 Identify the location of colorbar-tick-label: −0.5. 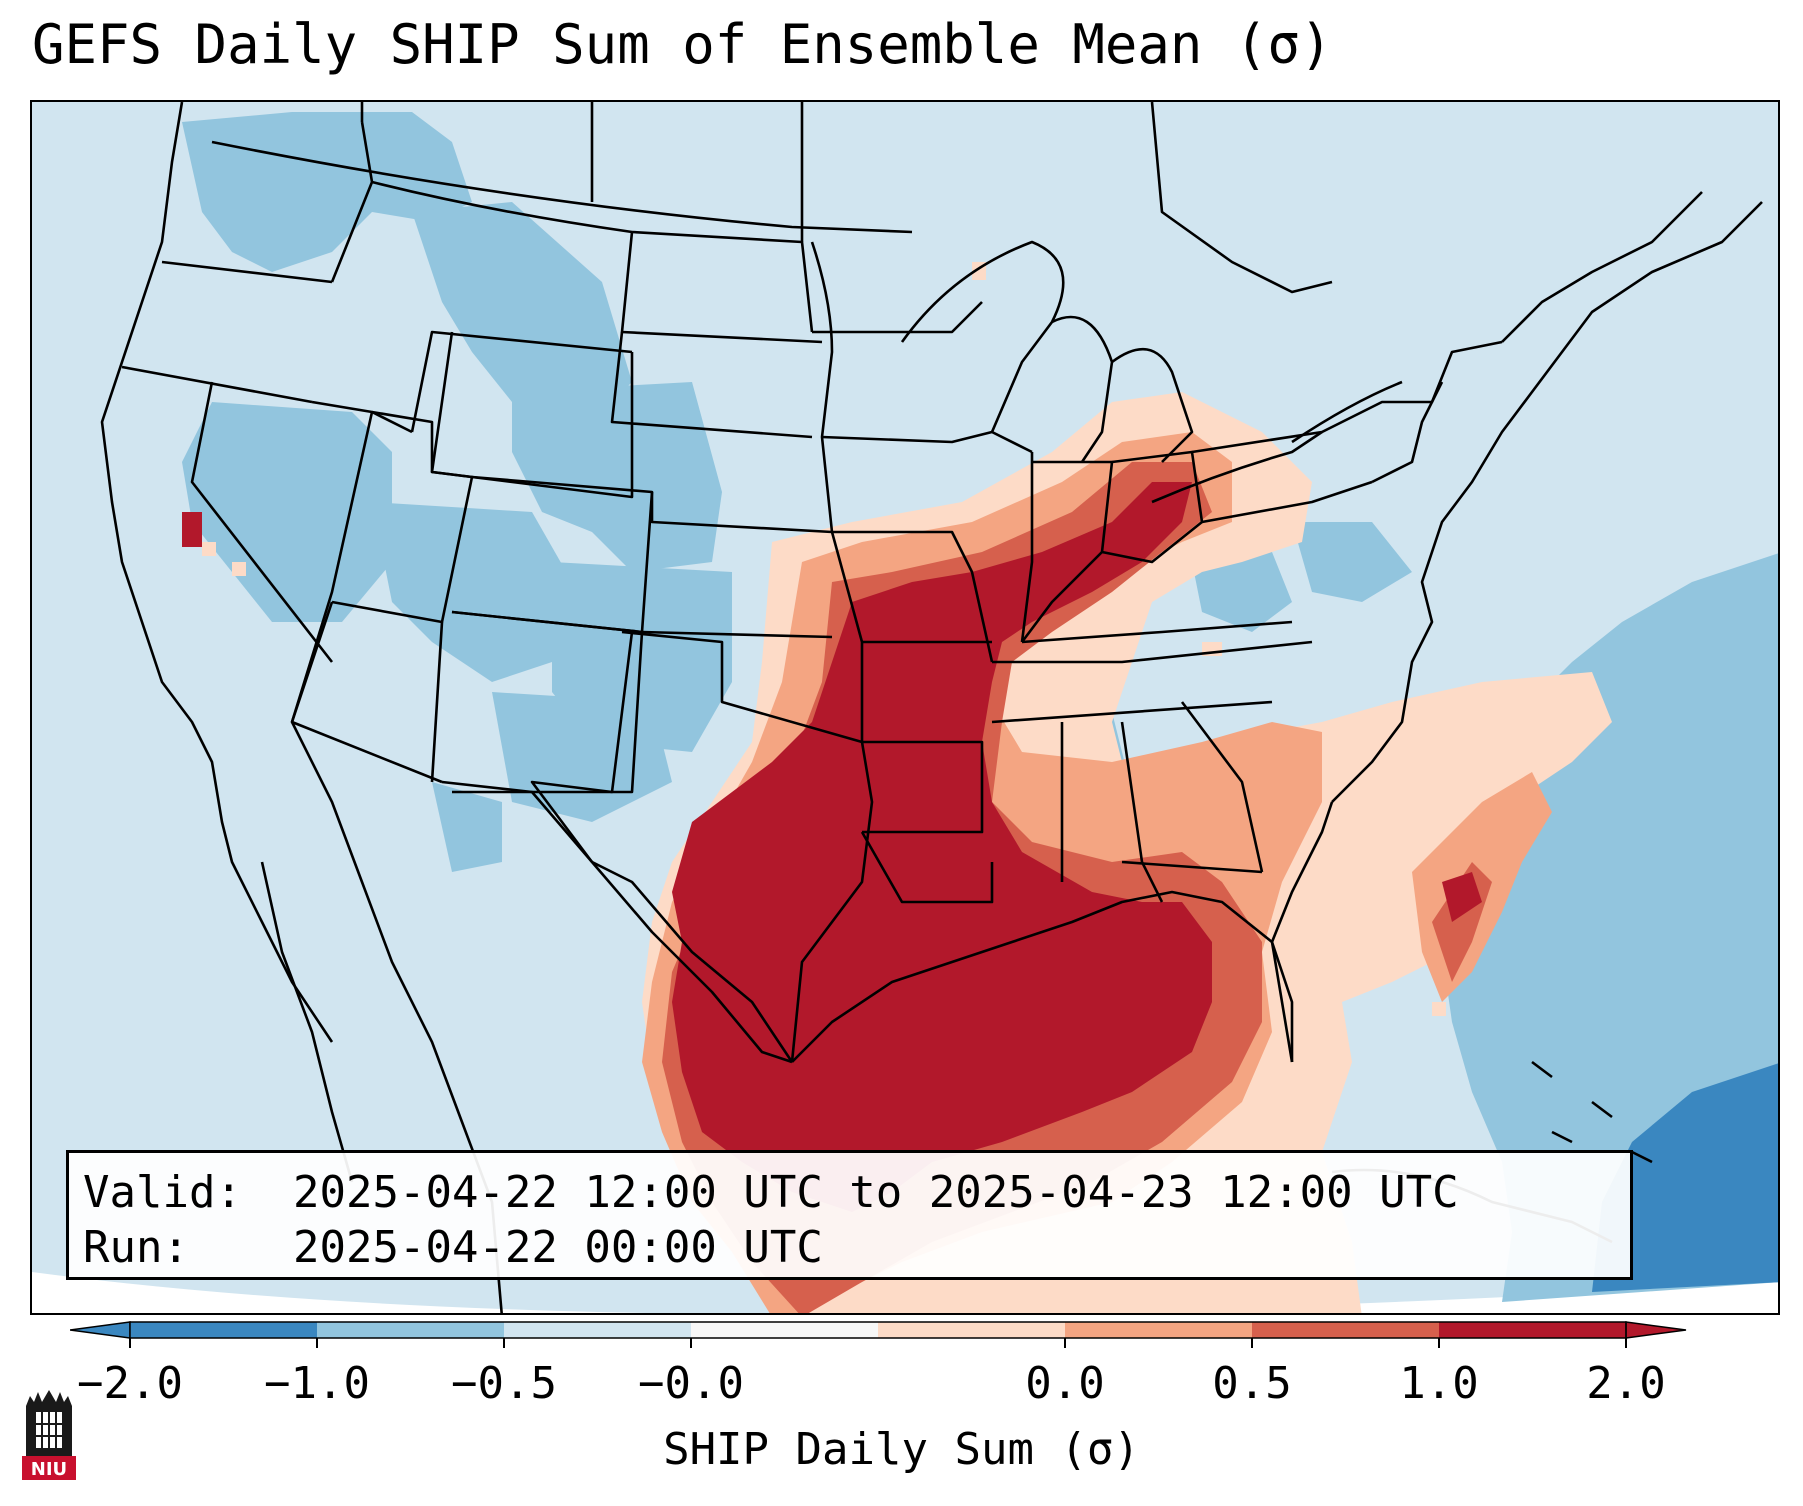
(504, 1383).